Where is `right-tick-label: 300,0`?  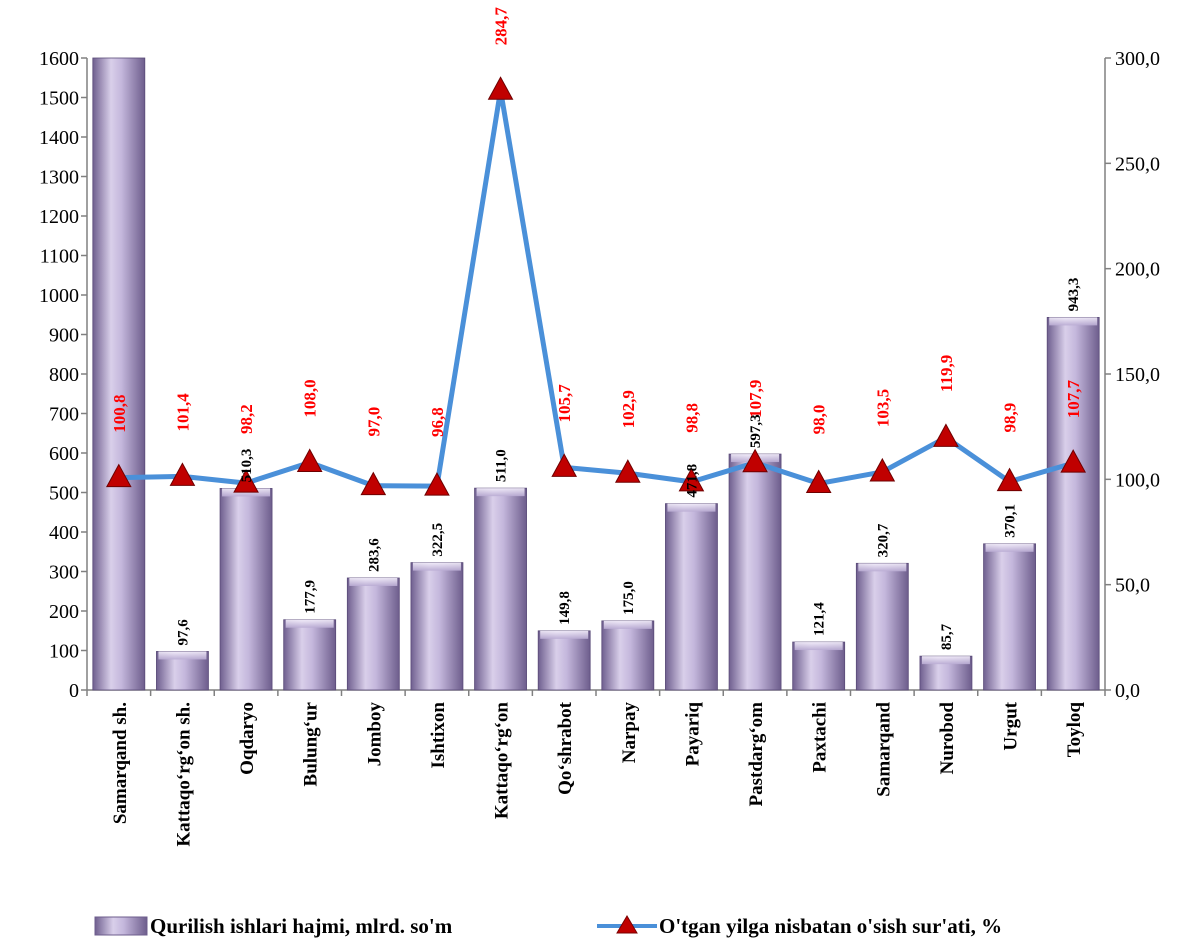
right-tick-label: 300,0 is located at coordinates (1137, 59).